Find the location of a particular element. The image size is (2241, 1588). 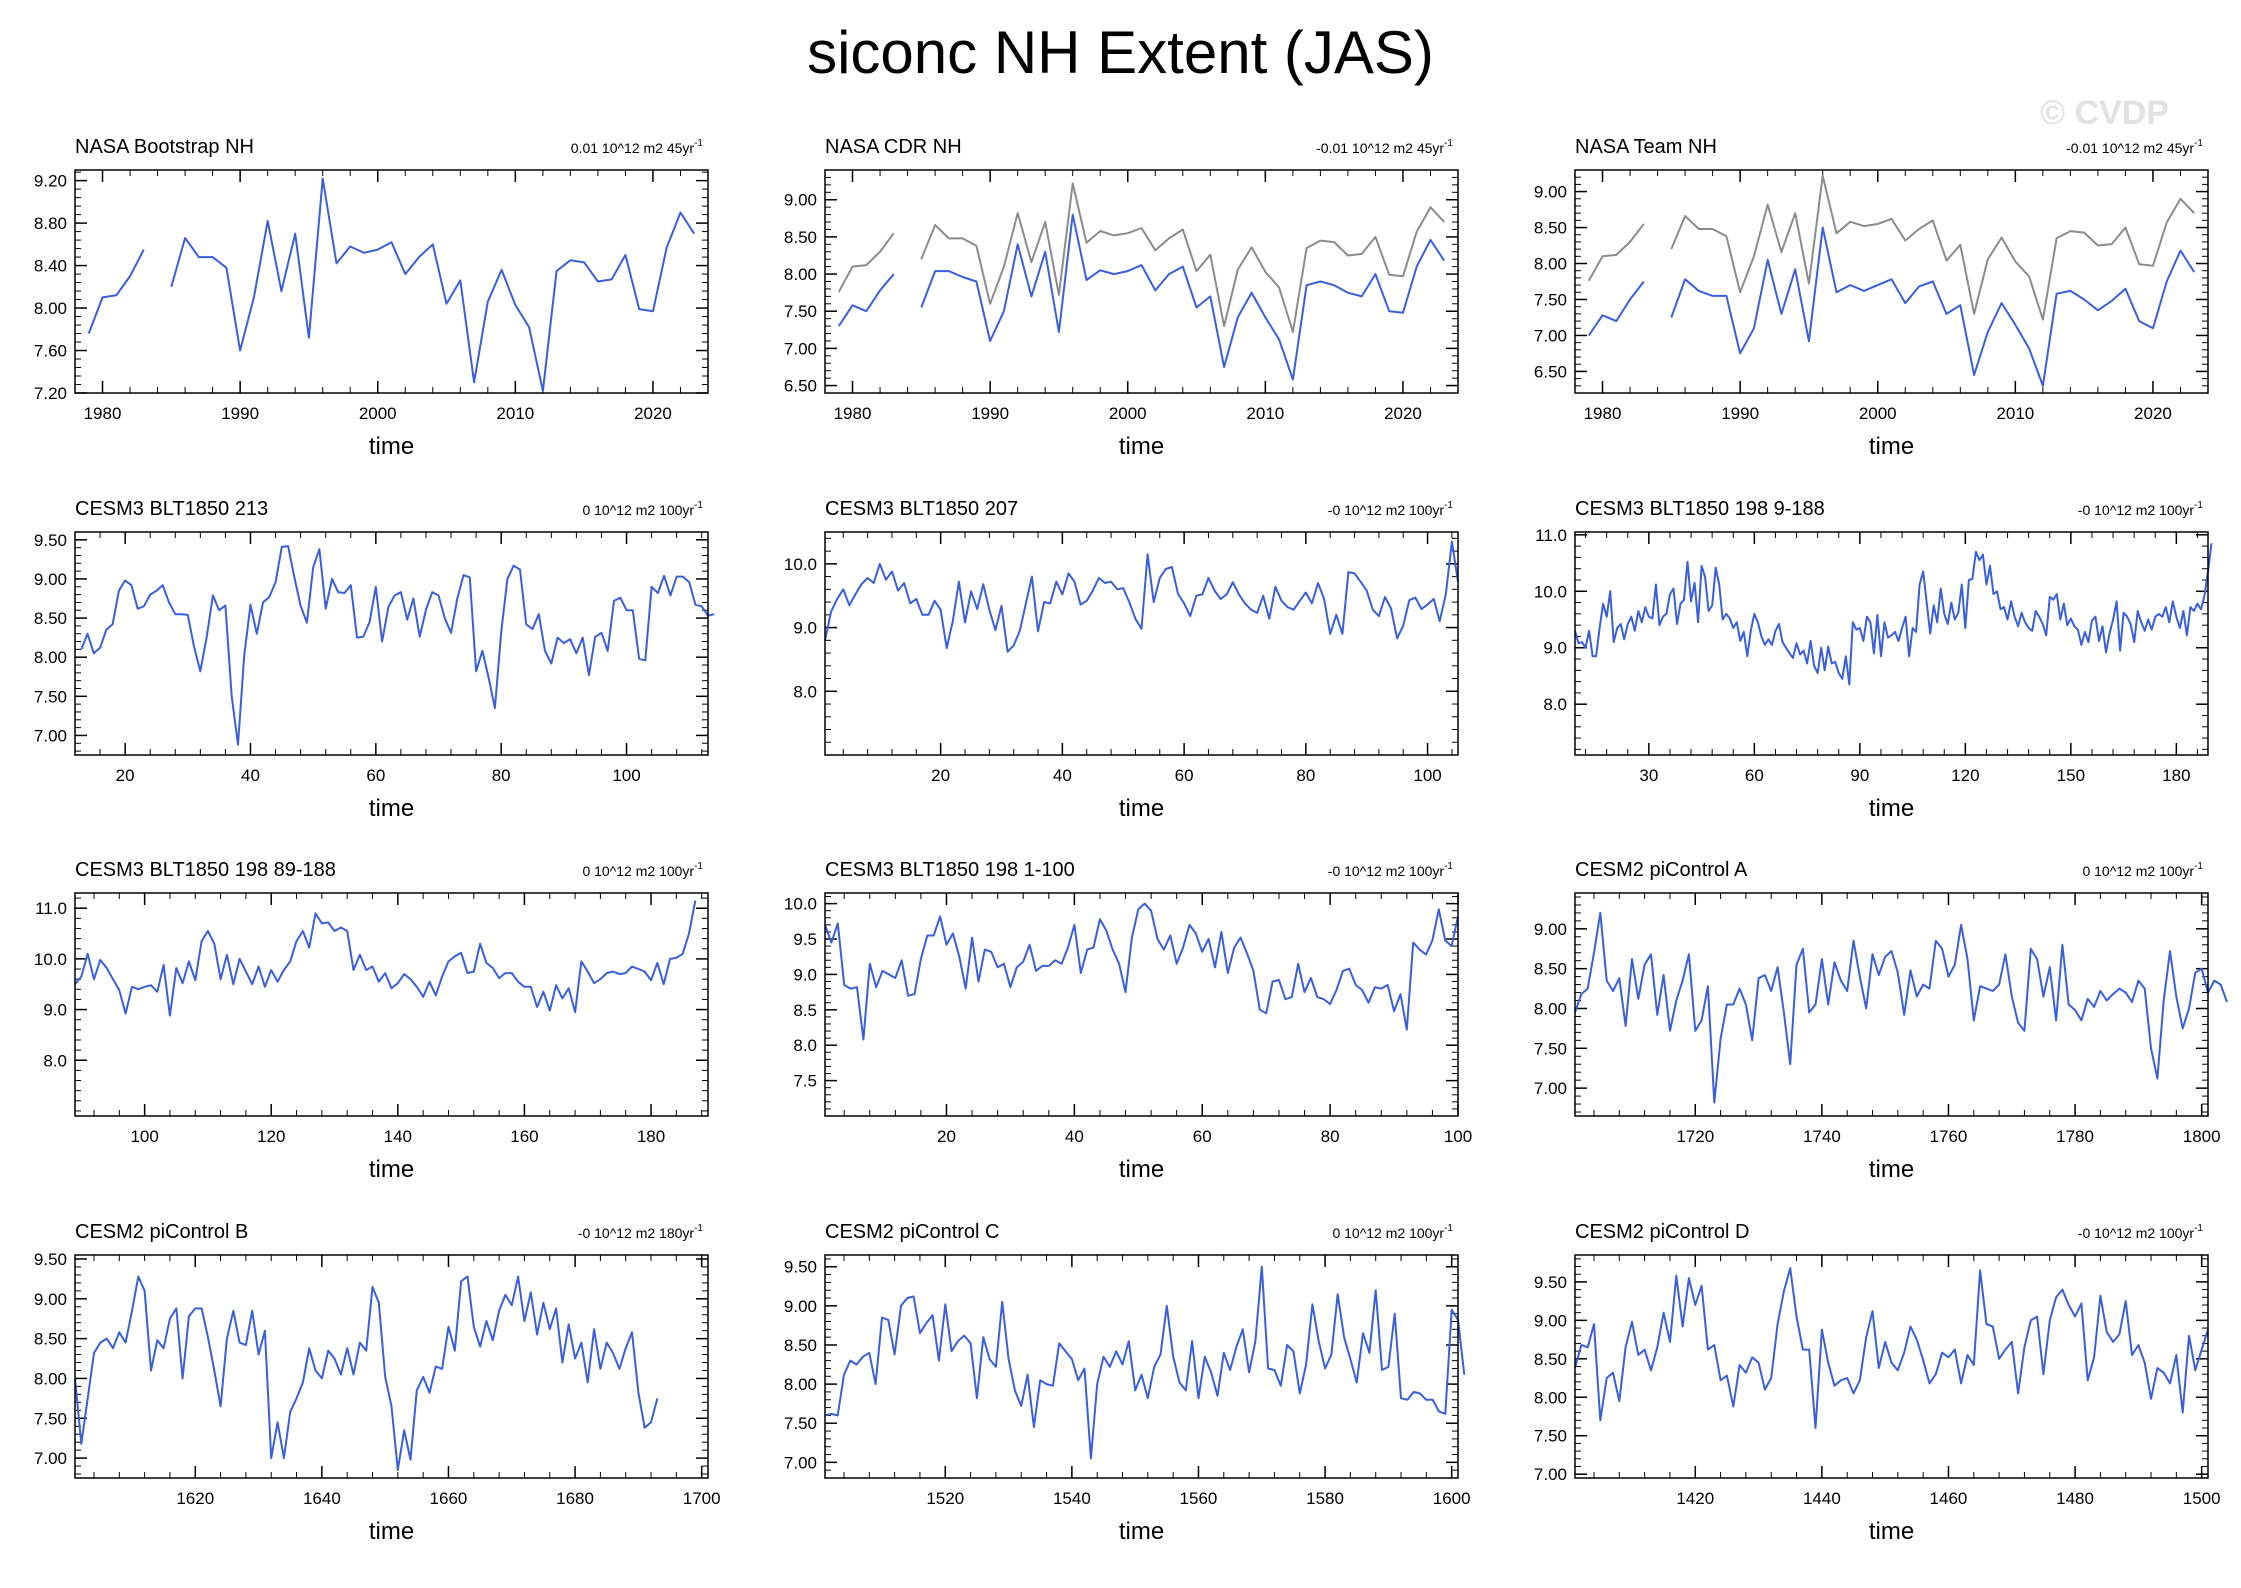

cvdp-watermark: © CVDP is located at coordinates (2104, 113).